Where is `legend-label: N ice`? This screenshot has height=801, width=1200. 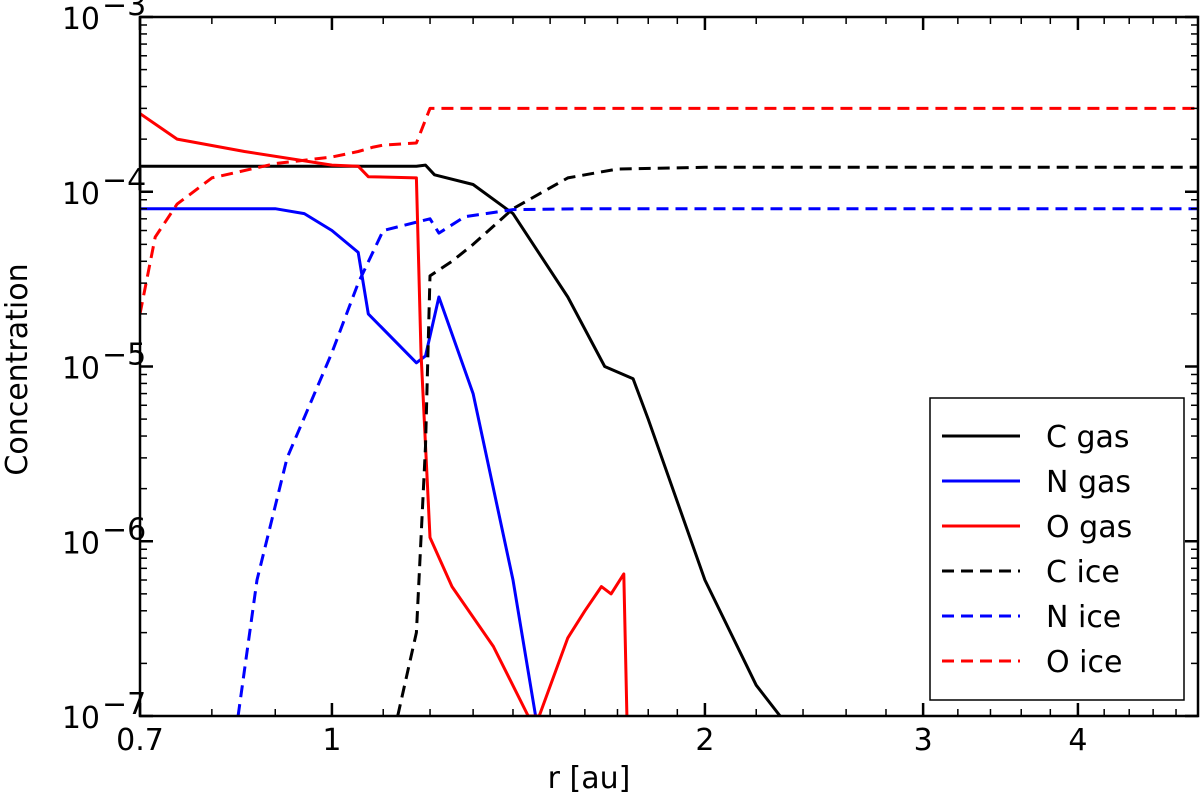
legend-label: N ice is located at coordinates (1083, 617).